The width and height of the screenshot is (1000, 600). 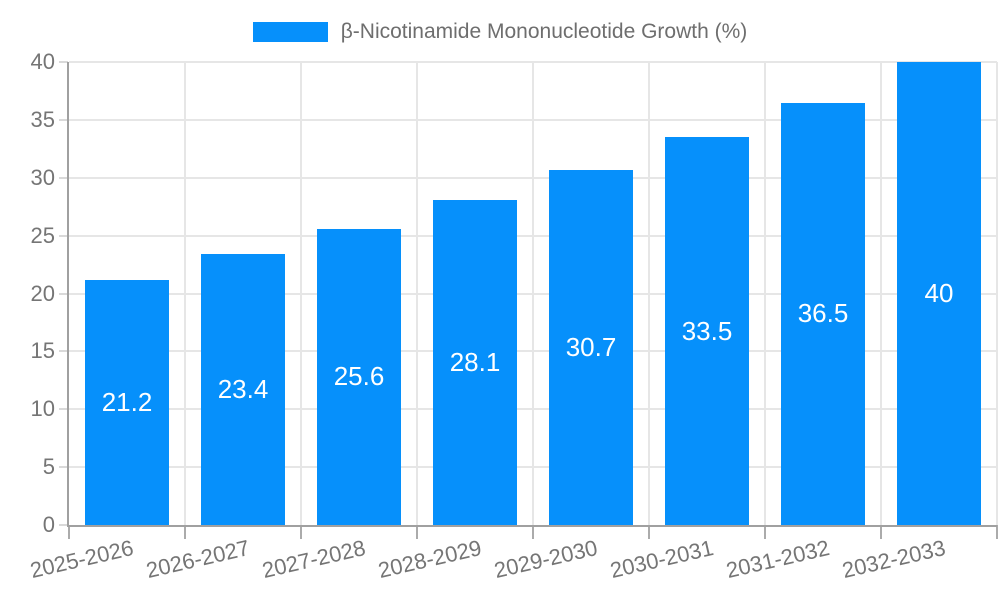 I want to click on bar-value-label: 28.1, so click(x=475, y=361).